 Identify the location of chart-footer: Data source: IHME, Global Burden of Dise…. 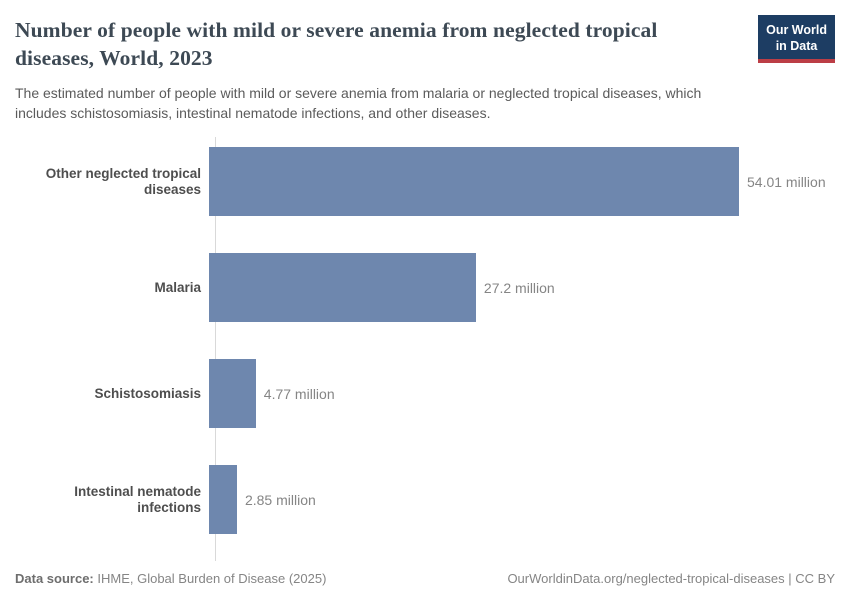
(425, 573).